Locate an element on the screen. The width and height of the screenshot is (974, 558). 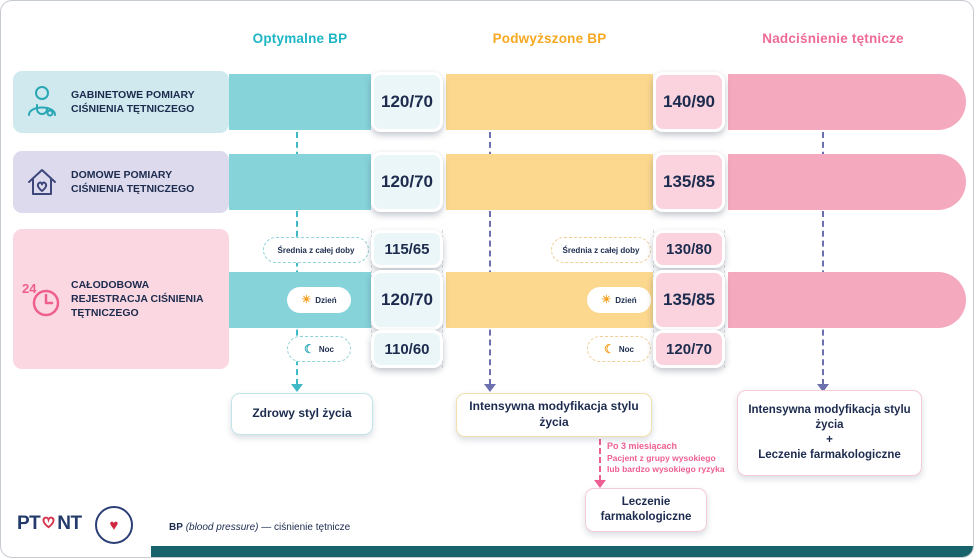
ptnt-logo: PT NT is located at coordinates (49, 524).